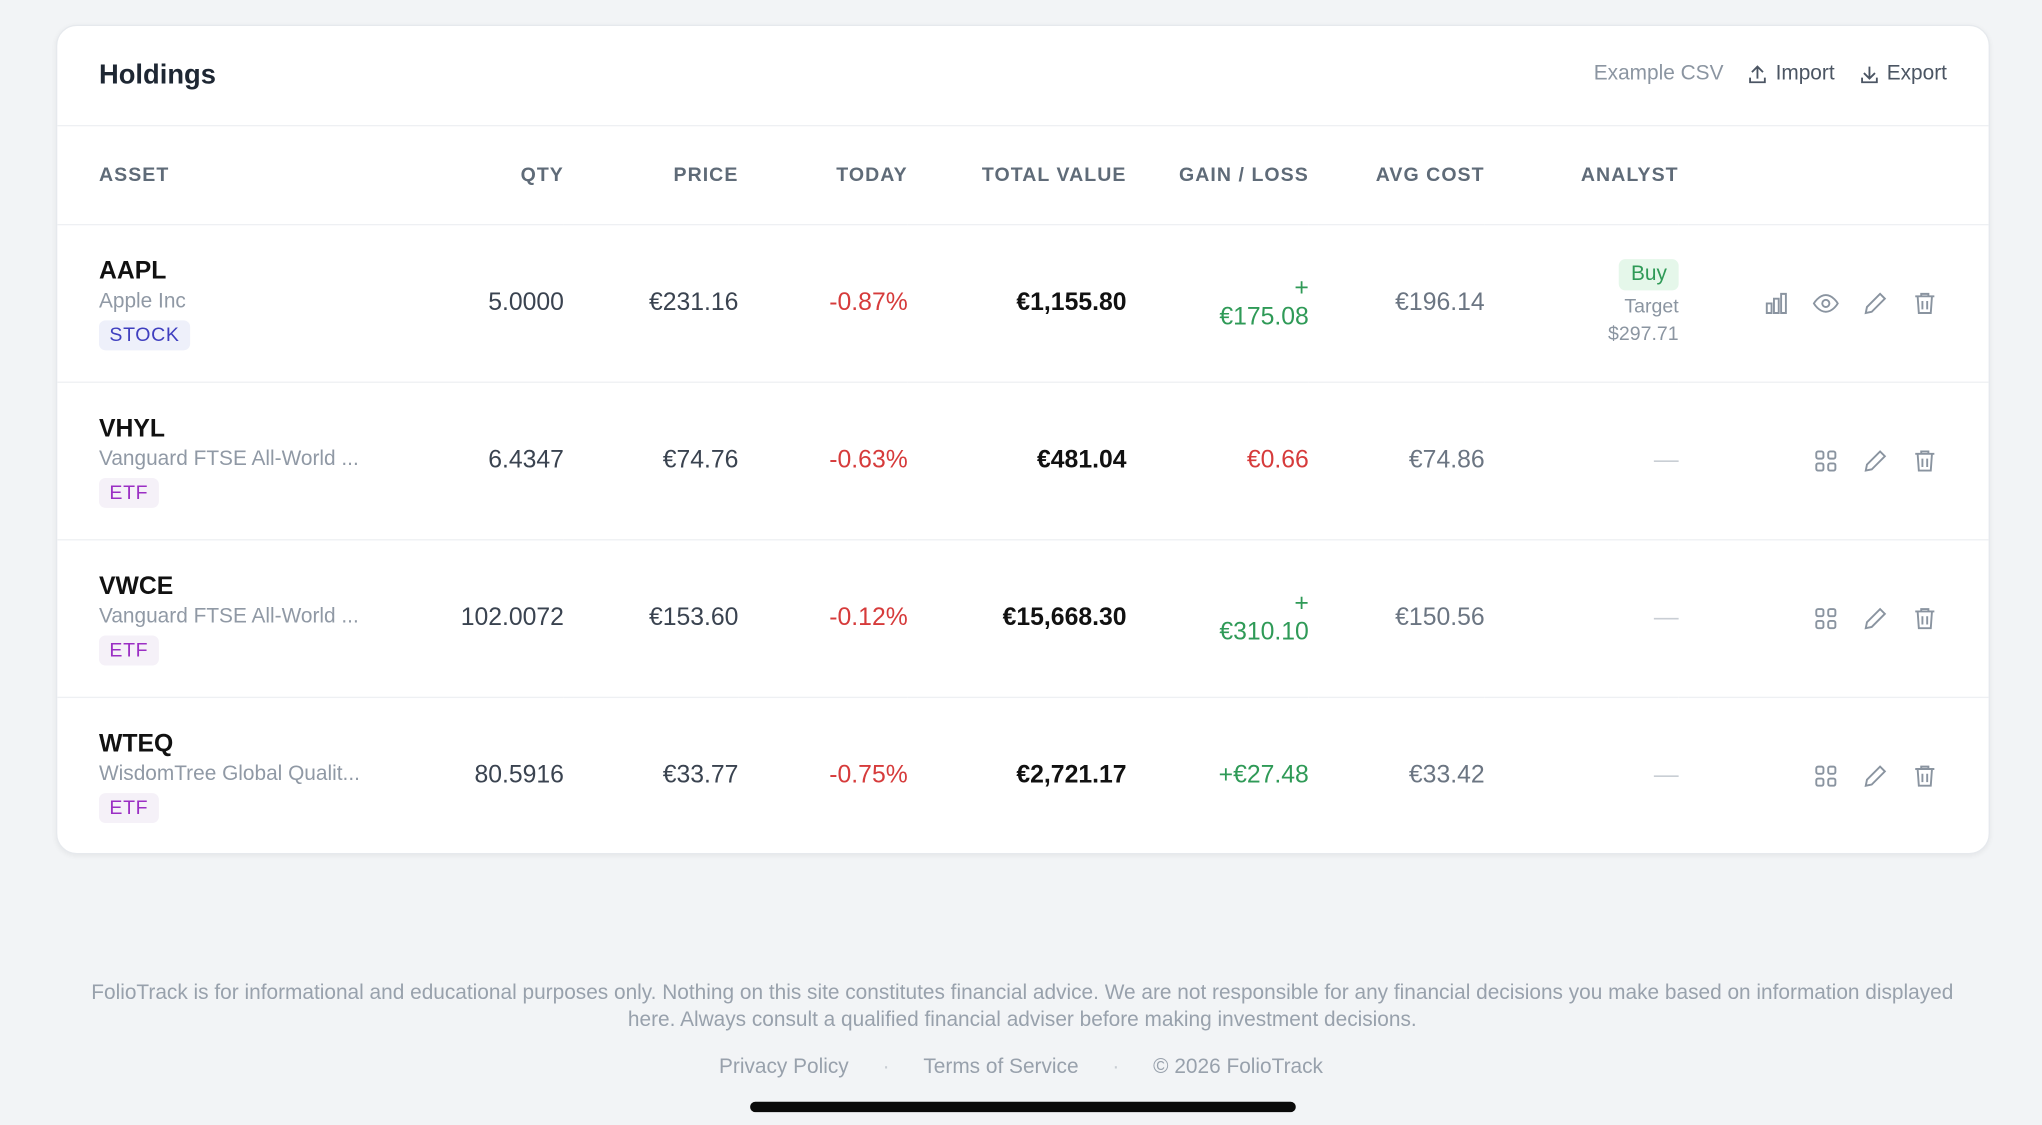  Describe the element at coordinates (700, 775) in the screenshot. I see `price-cell: €33.77` at that location.